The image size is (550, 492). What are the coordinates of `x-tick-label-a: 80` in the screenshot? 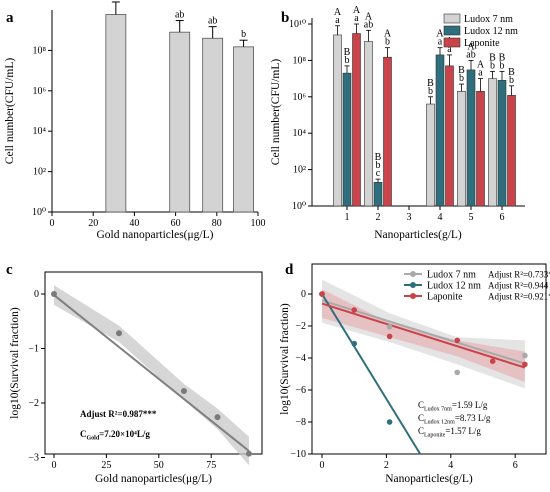 It's located at (217, 223).